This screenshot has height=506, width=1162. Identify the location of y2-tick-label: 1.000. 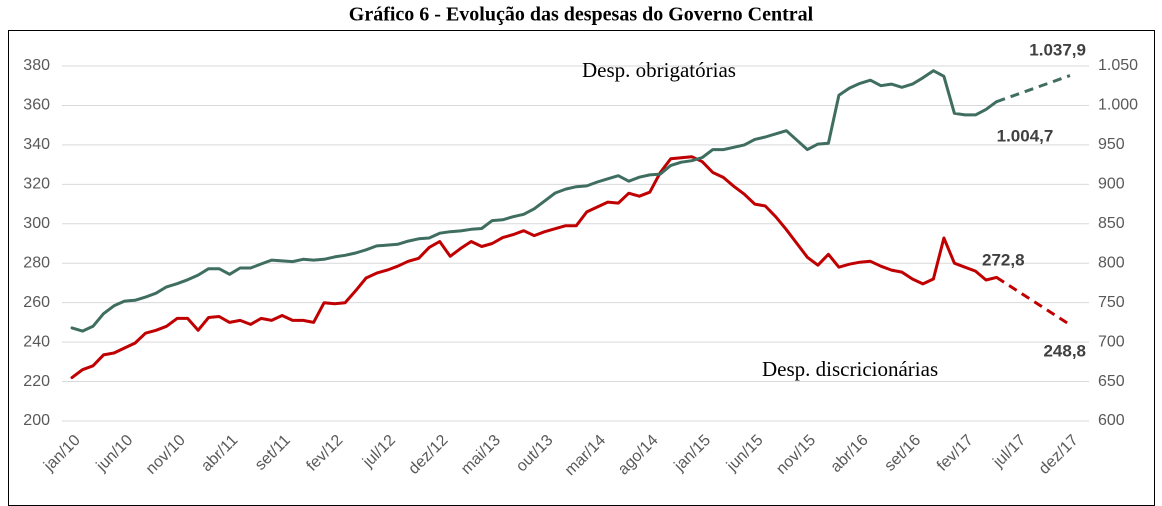
(1118, 105).